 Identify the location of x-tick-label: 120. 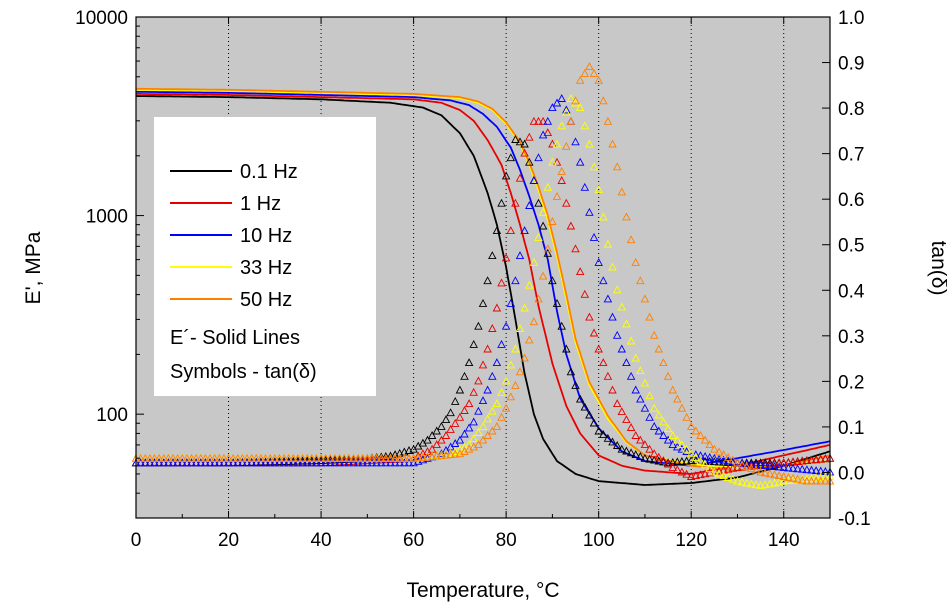
(691, 540).